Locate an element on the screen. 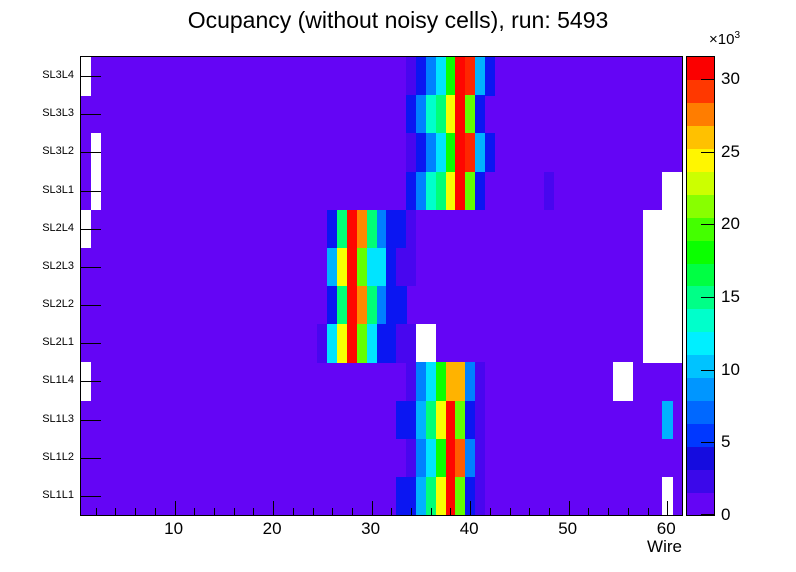  y-axis-label: SL1L4 is located at coordinates (58, 380).